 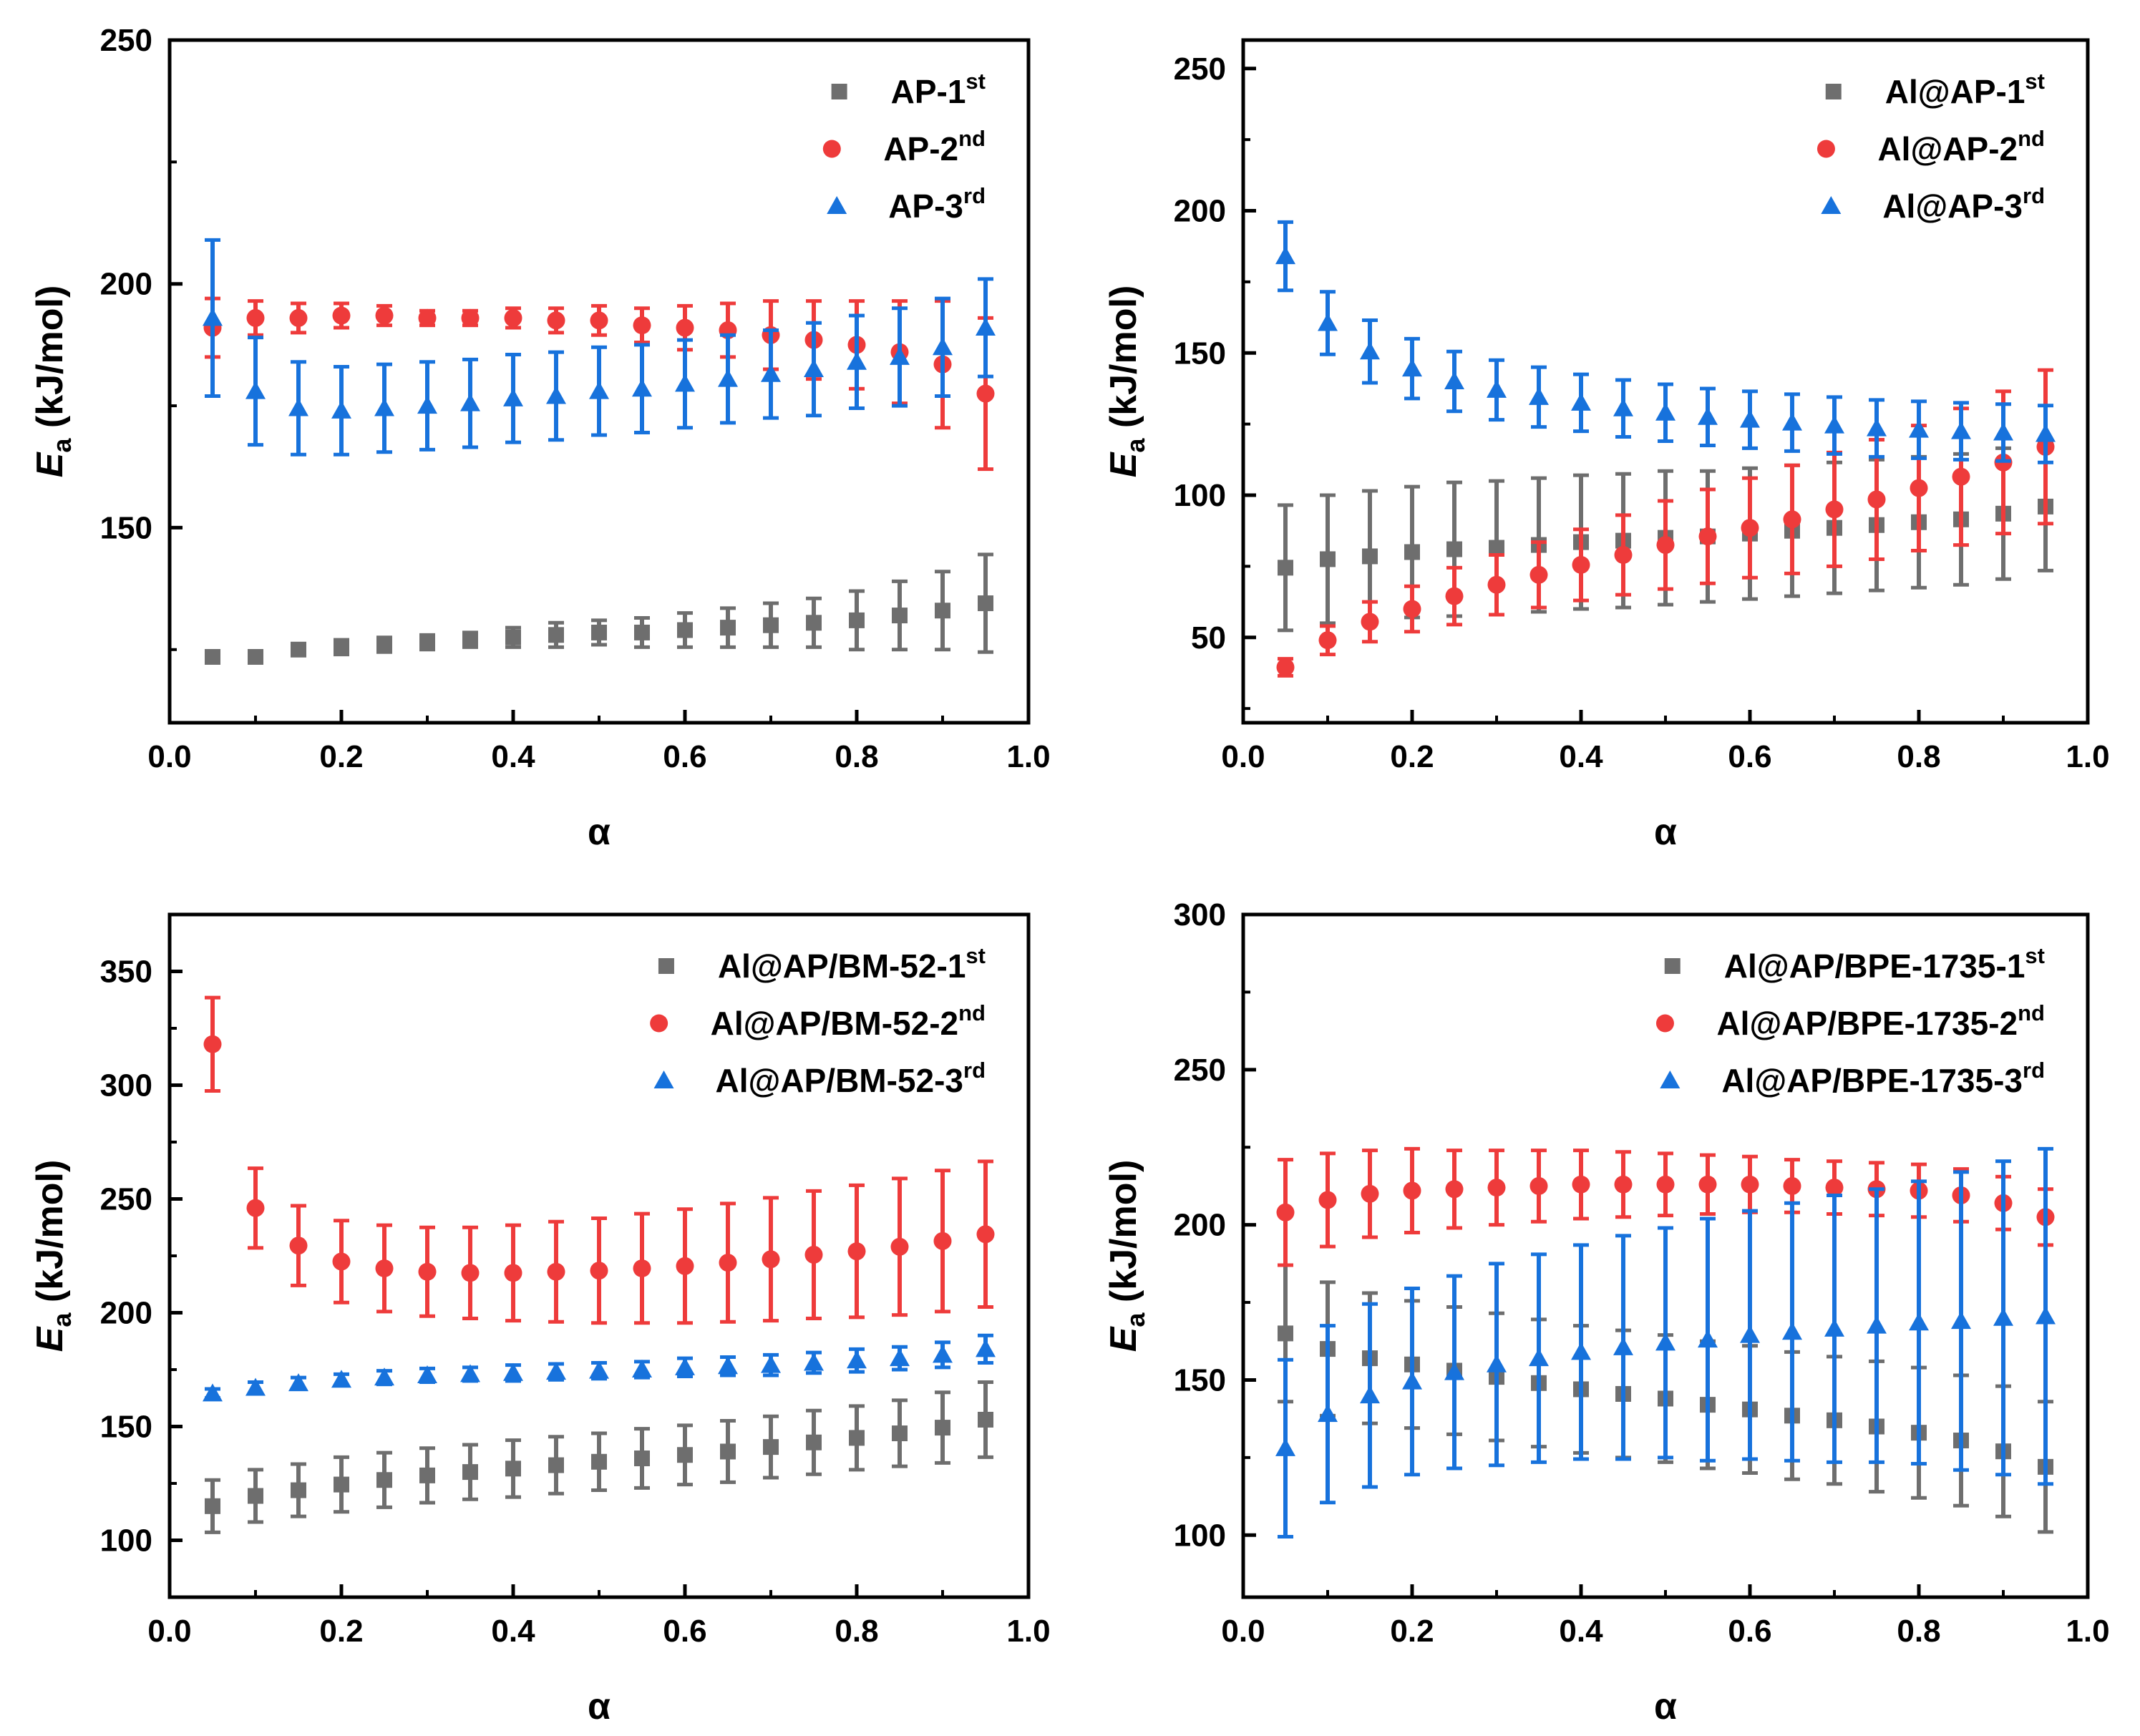 I want to click on legend: Al@AP-1st Al@AP-2nd Al@AP-3rd, so click(x=1930, y=147).